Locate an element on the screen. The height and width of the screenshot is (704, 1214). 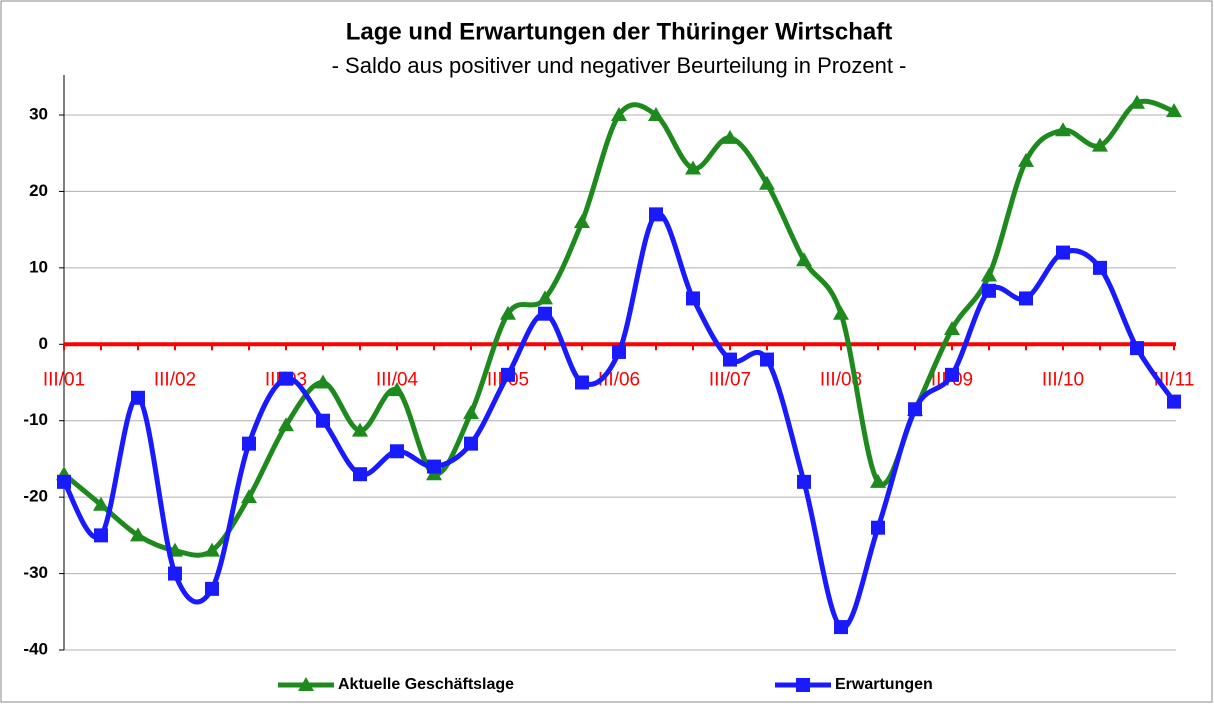
y-tick-label: 10 is located at coordinates (38, 266).